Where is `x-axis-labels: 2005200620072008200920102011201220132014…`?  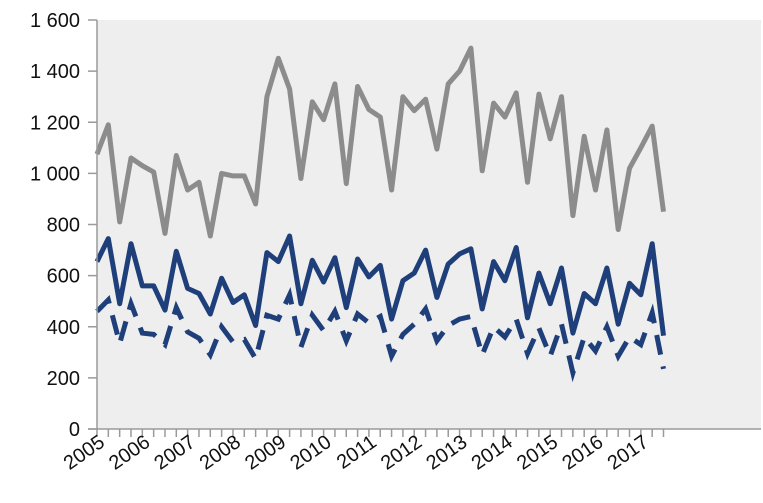 x-axis-labels: 2005200620072008200920102011201220132014… is located at coordinates (356, 453).